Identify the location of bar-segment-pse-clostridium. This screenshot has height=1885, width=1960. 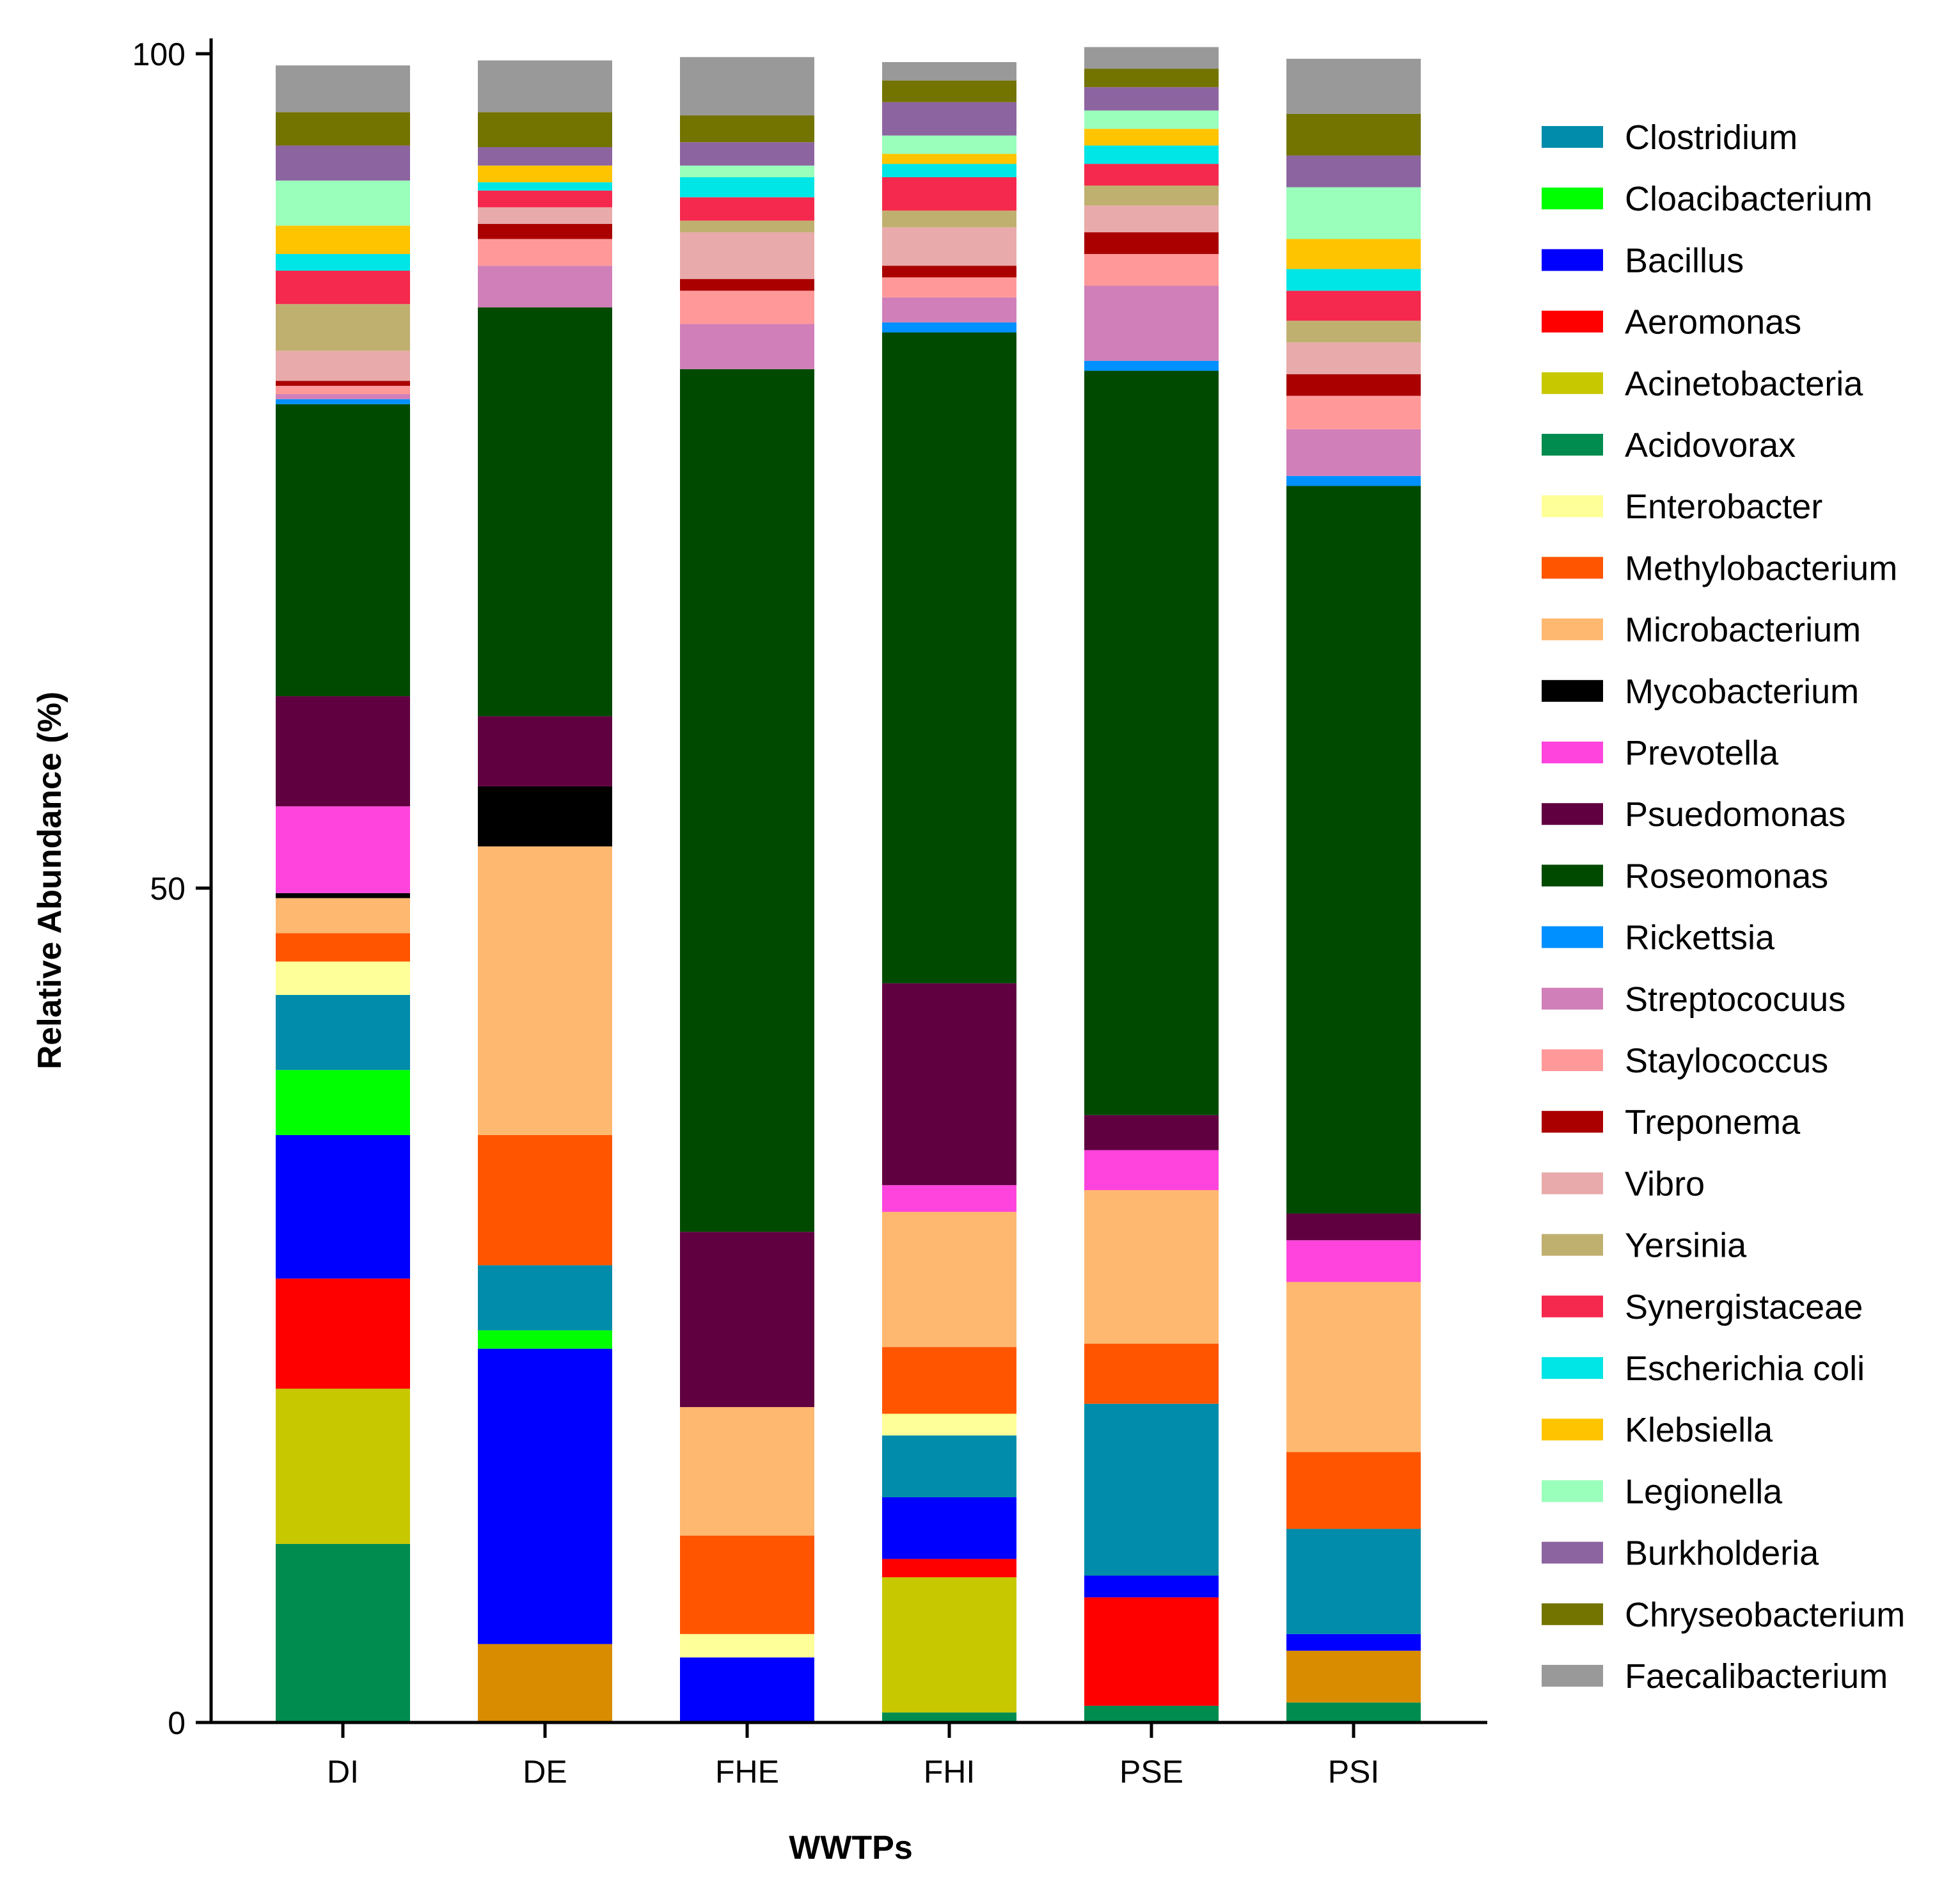
(1151, 1489).